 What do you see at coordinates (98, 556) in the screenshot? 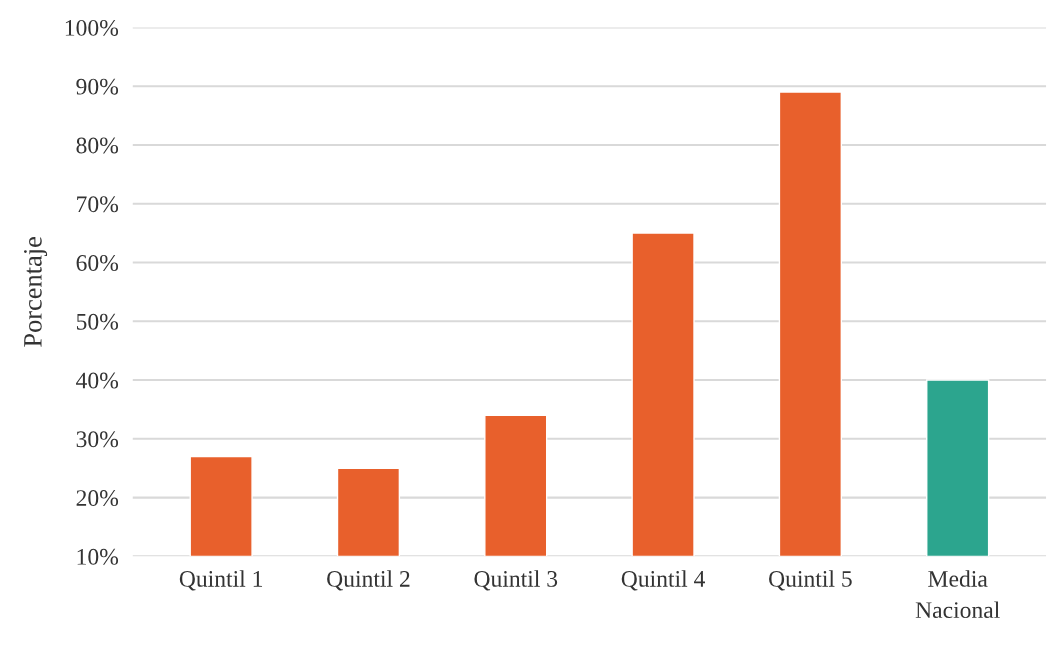
I see `y-tick-label: 10%` at bounding box center [98, 556].